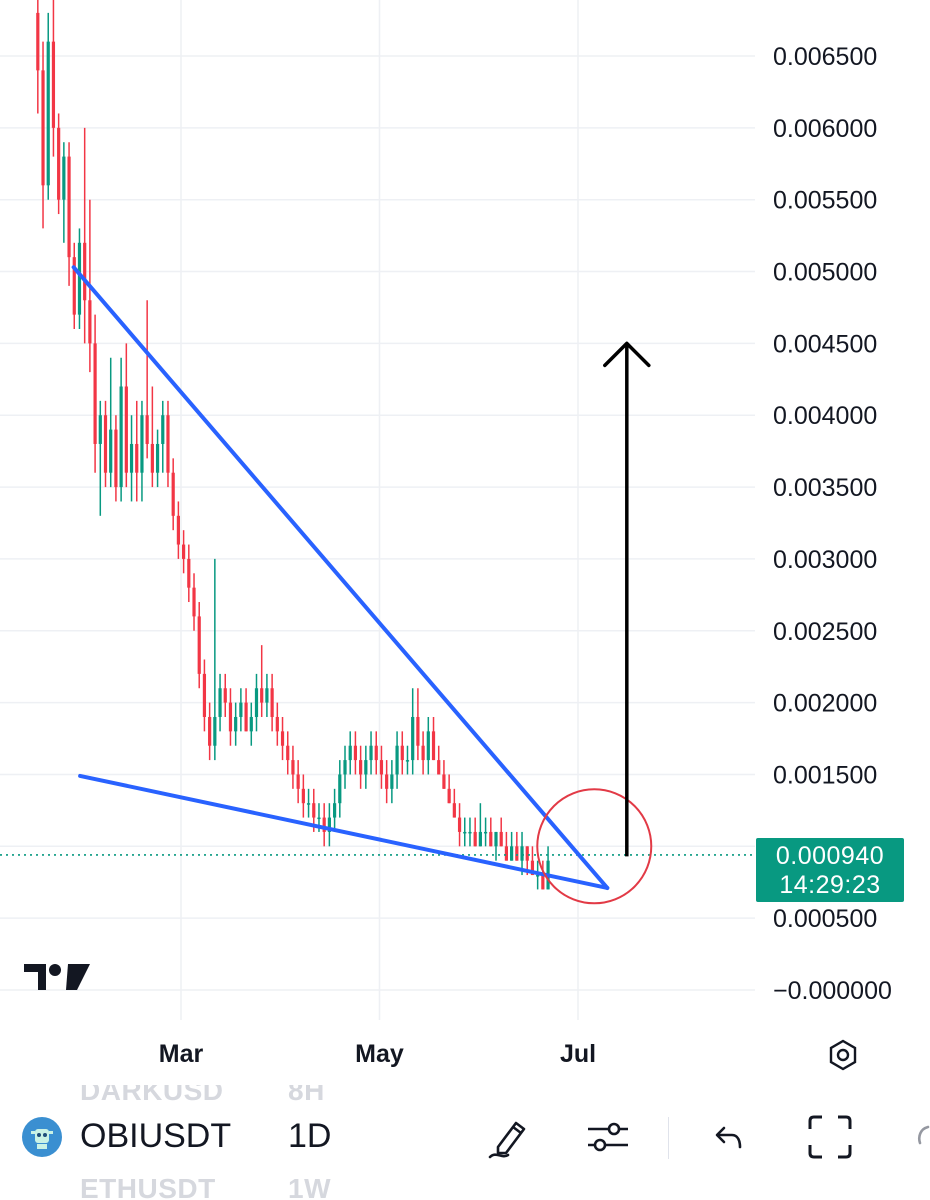 The image size is (930, 1200). I want to click on settings-gear-icon, so click(843, 1055).